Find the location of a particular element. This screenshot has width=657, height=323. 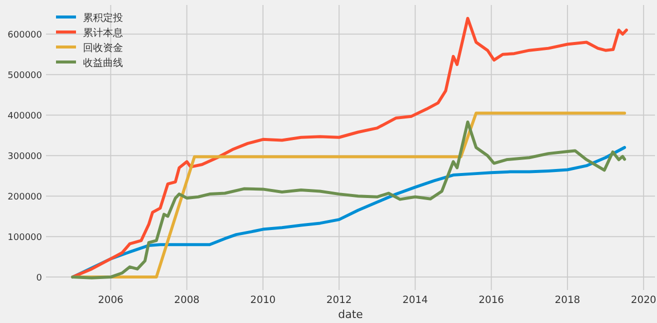

legend-label: 累计本息 is located at coordinates (103, 33).